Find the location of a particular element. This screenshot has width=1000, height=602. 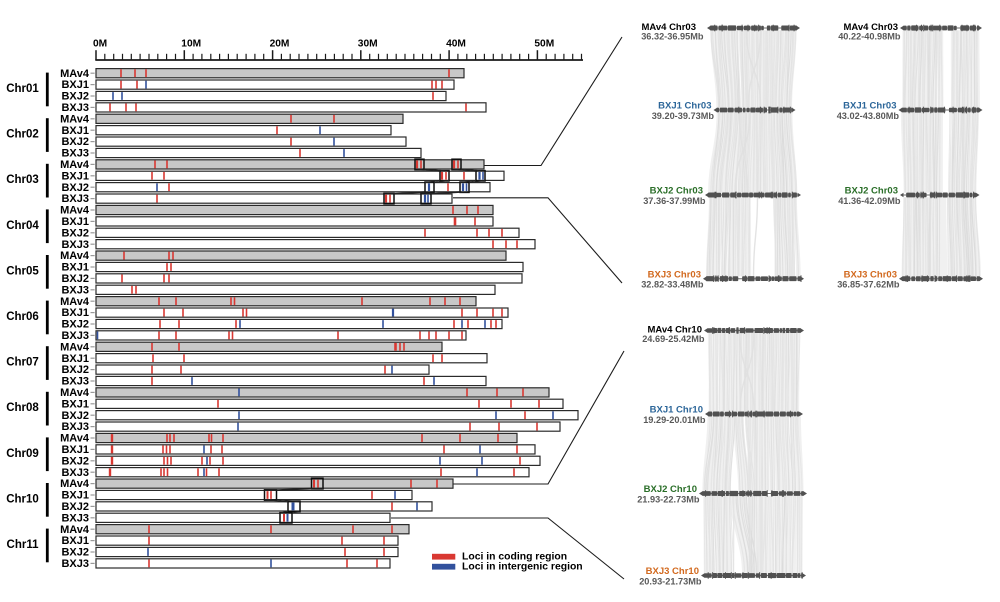

svg-text: 32.82-33.48Mb is located at coordinates (672, 285).